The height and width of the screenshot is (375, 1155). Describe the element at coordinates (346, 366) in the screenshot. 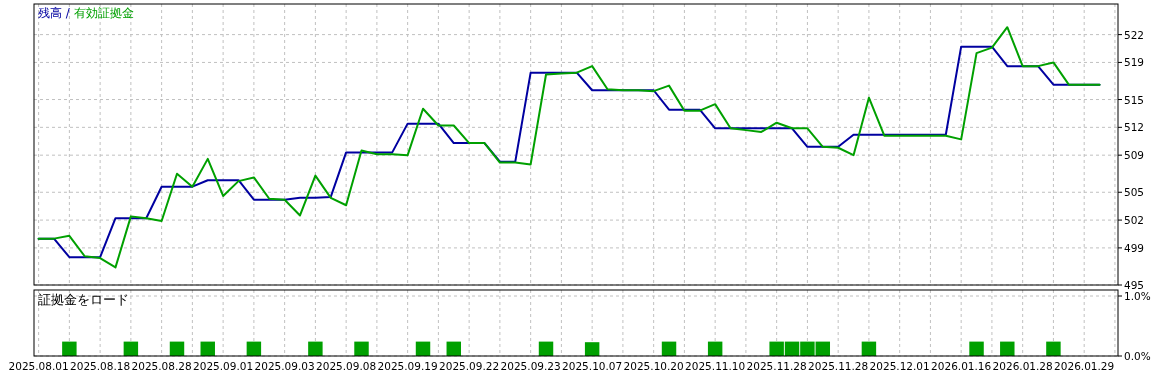

I see `x-tick-label: 2025.09.08` at that location.